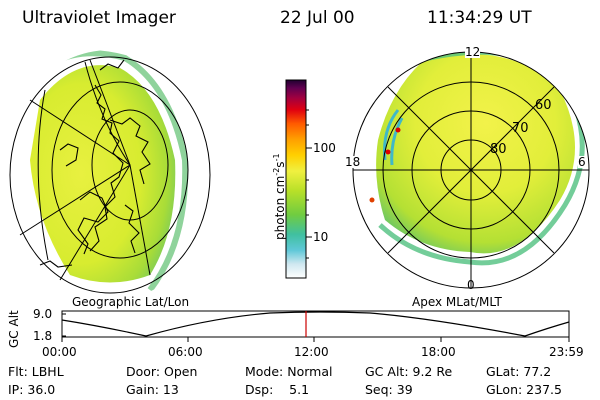  I want to click on status-filter: Flt: LBHL, so click(36, 371).